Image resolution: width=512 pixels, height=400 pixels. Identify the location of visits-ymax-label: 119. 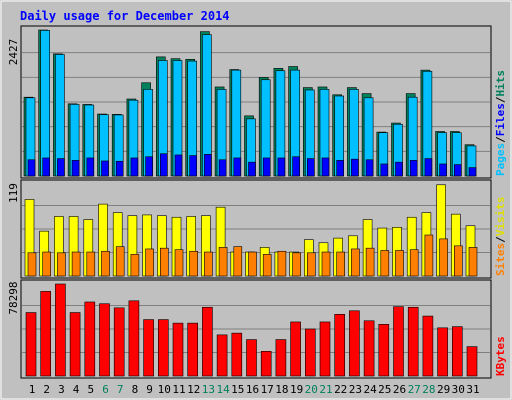
(13, 193).